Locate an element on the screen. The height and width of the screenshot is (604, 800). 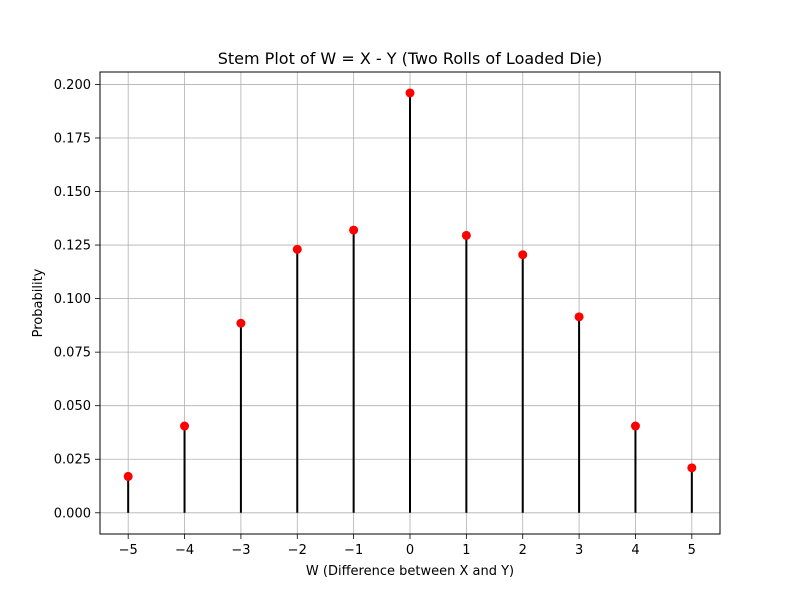
y-tick-label: 0.025 is located at coordinates (72, 460).